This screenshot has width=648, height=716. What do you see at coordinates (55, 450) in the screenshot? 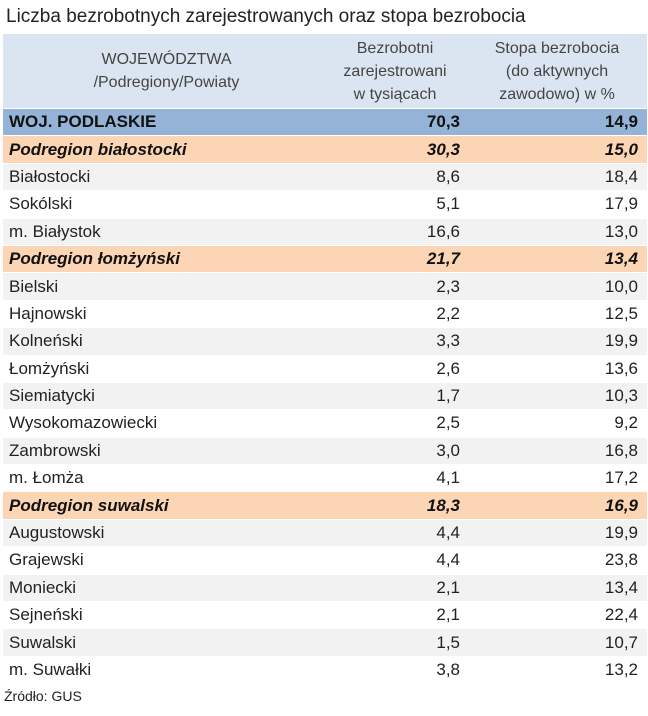
I see `label-cell: Zambrowski` at bounding box center [55, 450].